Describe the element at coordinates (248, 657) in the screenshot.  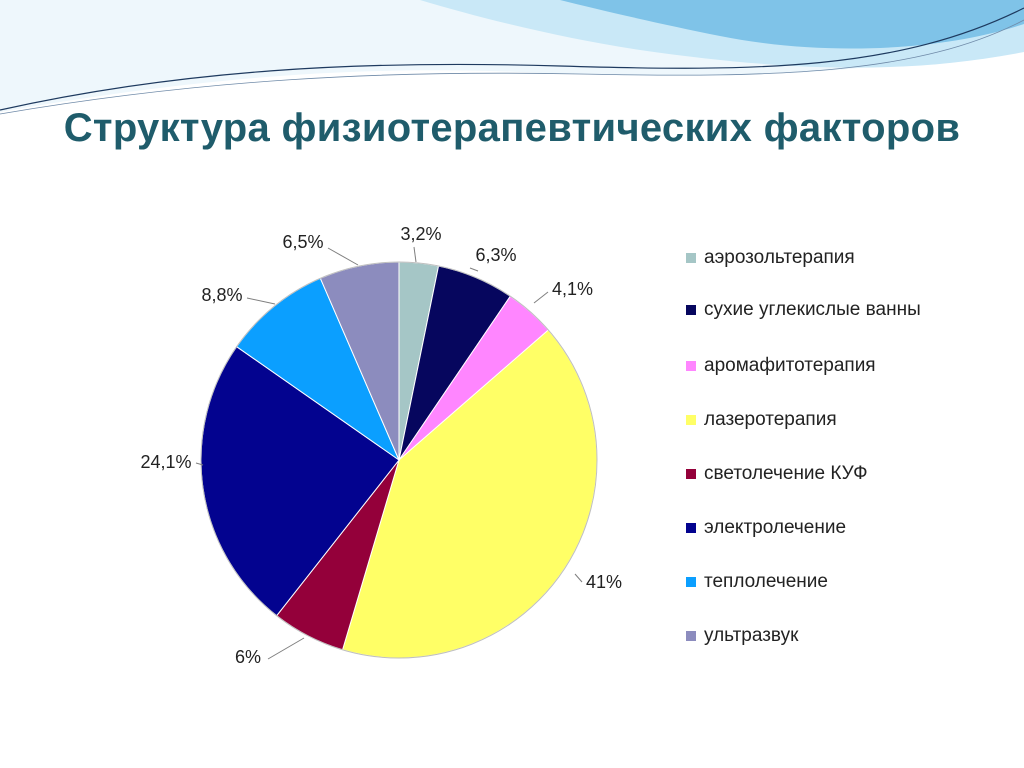
I see `data-label: 6%` at that location.